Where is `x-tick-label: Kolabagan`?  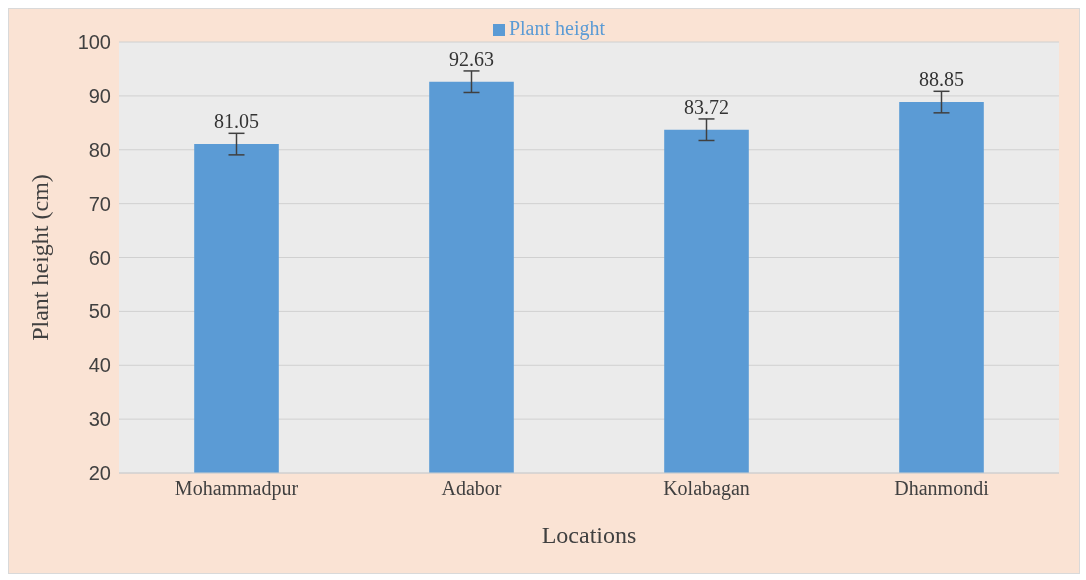 x-tick-label: Kolabagan is located at coordinates (706, 489).